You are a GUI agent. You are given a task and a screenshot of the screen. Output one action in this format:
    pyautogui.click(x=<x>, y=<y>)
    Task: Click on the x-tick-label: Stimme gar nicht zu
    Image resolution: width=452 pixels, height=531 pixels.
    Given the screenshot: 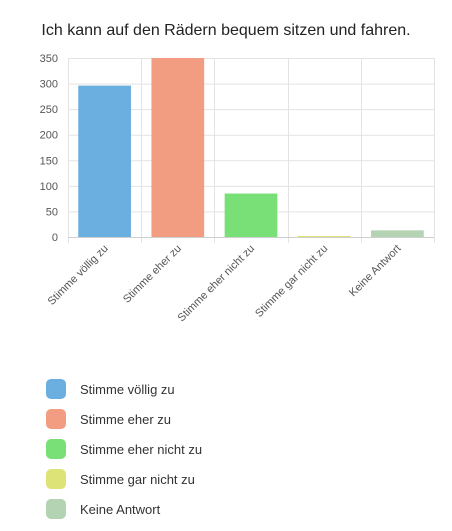 What is the action you would take?
    pyautogui.click(x=291, y=281)
    